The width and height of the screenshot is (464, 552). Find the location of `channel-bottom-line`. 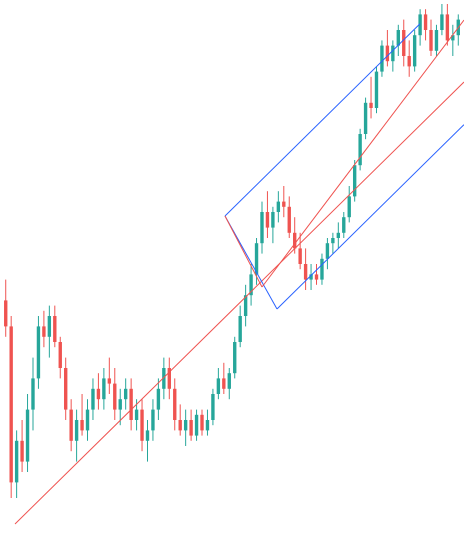

channel-bottom-line is located at coordinates (370, 217).